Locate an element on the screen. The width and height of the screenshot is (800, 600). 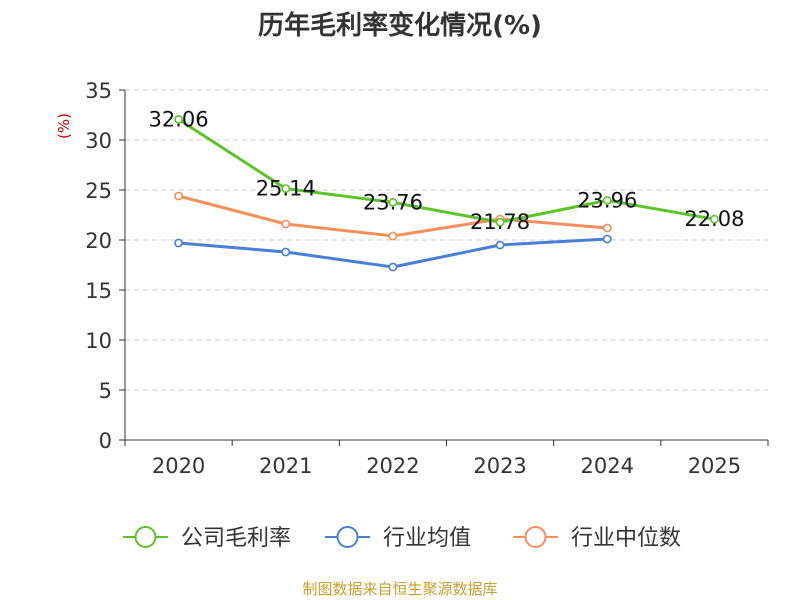
data-label: 21.78 is located at coordinates (500, 222).